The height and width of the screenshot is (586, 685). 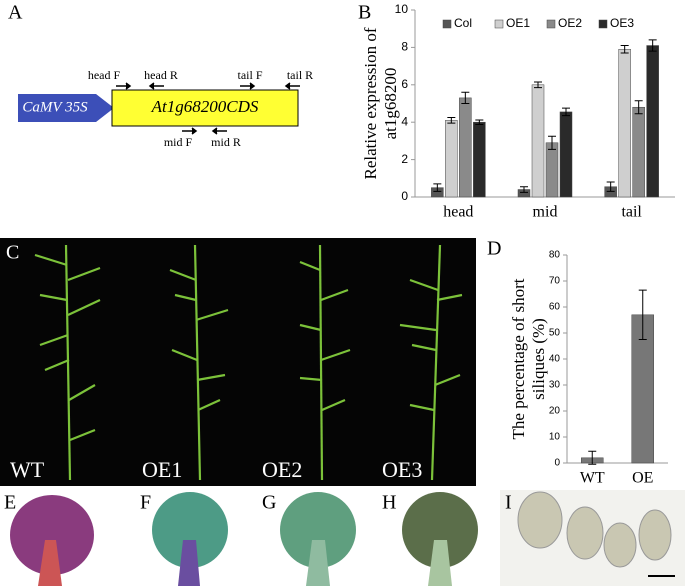 What do you see at coordinates (555, 385) in the screenshot?
I see `y-tick-label: 30` at bounding box center [555, 385].